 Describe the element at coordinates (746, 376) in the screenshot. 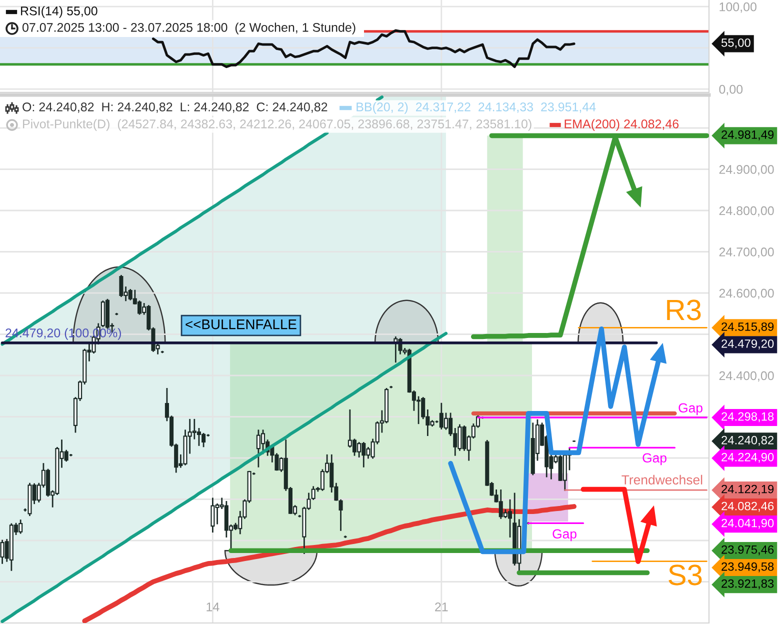

I see `y-tick-label: 24.400,00` at that location.